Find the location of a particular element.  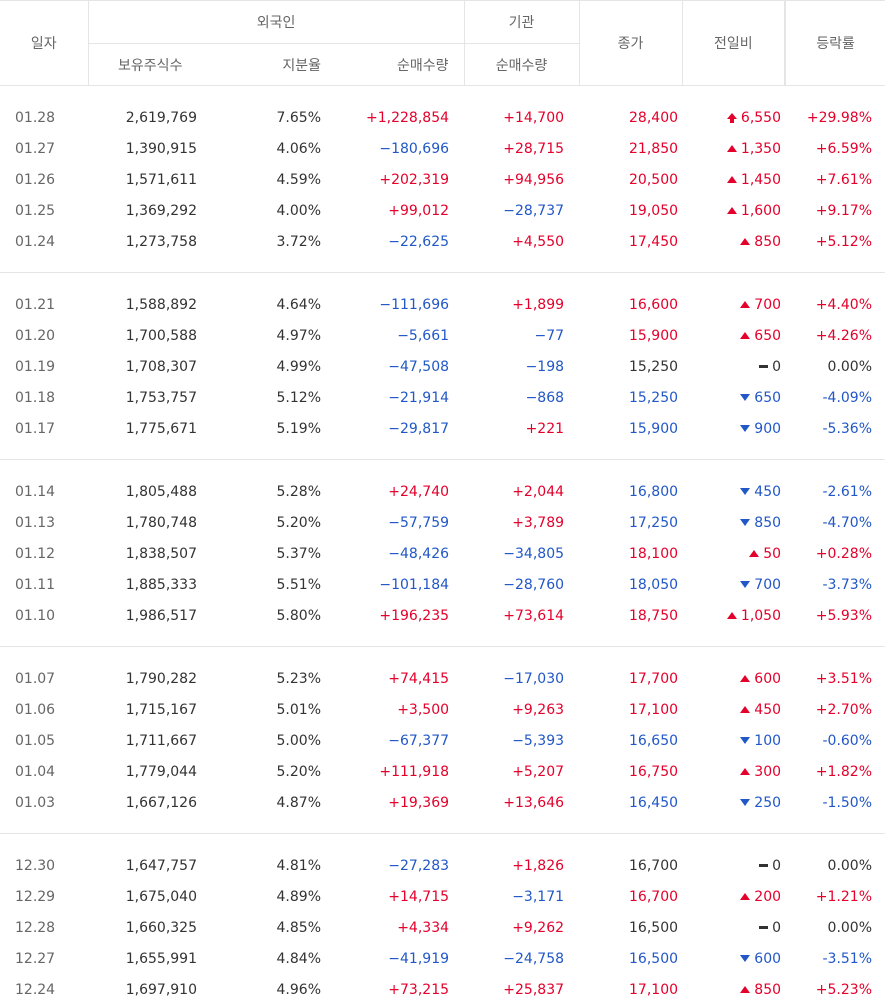

rate-cell: +9.17% is located at coordinates (835, 210).